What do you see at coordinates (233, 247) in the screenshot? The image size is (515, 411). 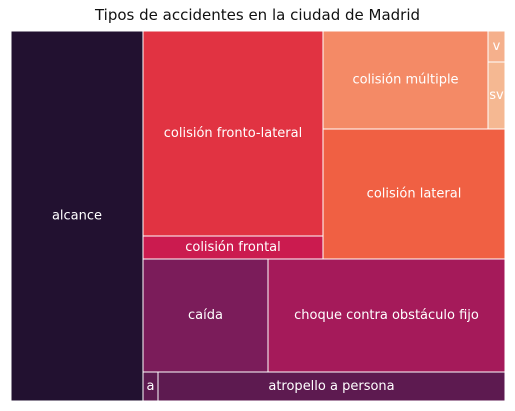 I see `tile-label-colision-frontal: colisión frontal` at bounding box center [233, 247].